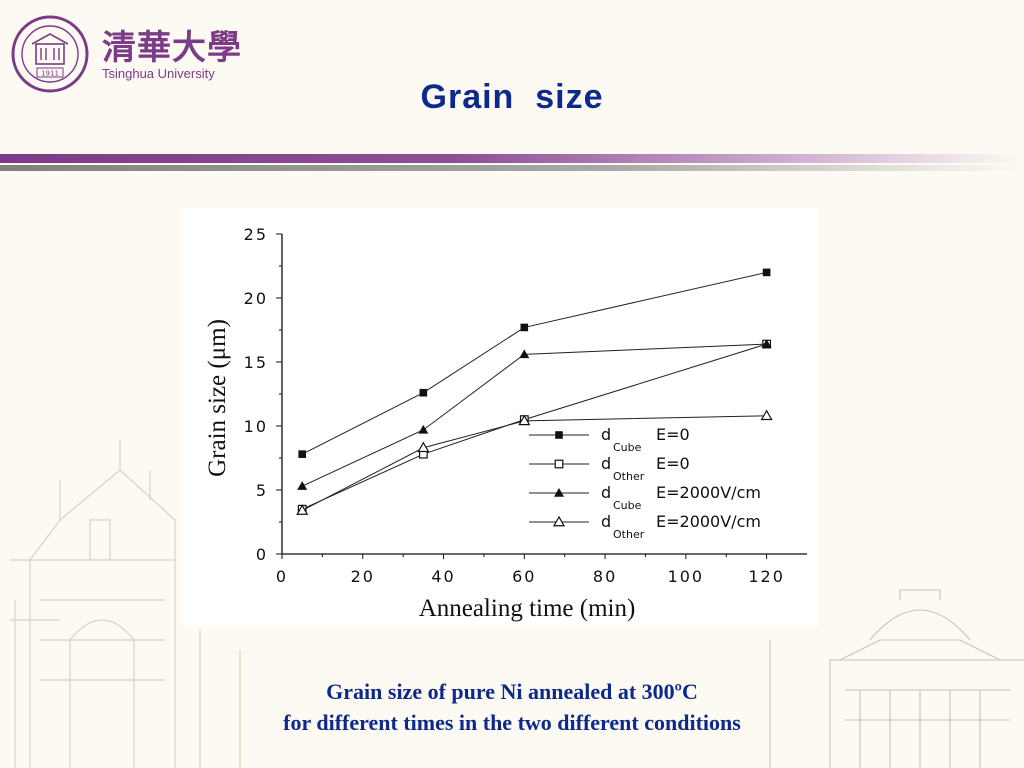  Describe the element at coordinates (282, 576) in the screenshot. I see `x-tick-label: 0` at that location.